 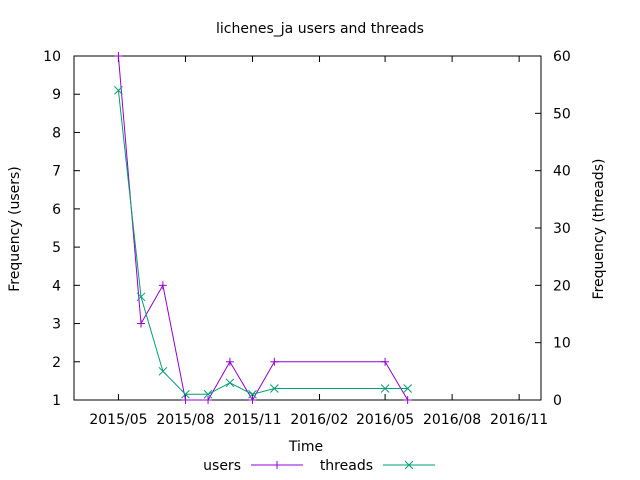 What do you see at coordinates (562, 229) in the screenshot?
I see `y-right-tick-label-30: 30` at bounding box center [562, 229].